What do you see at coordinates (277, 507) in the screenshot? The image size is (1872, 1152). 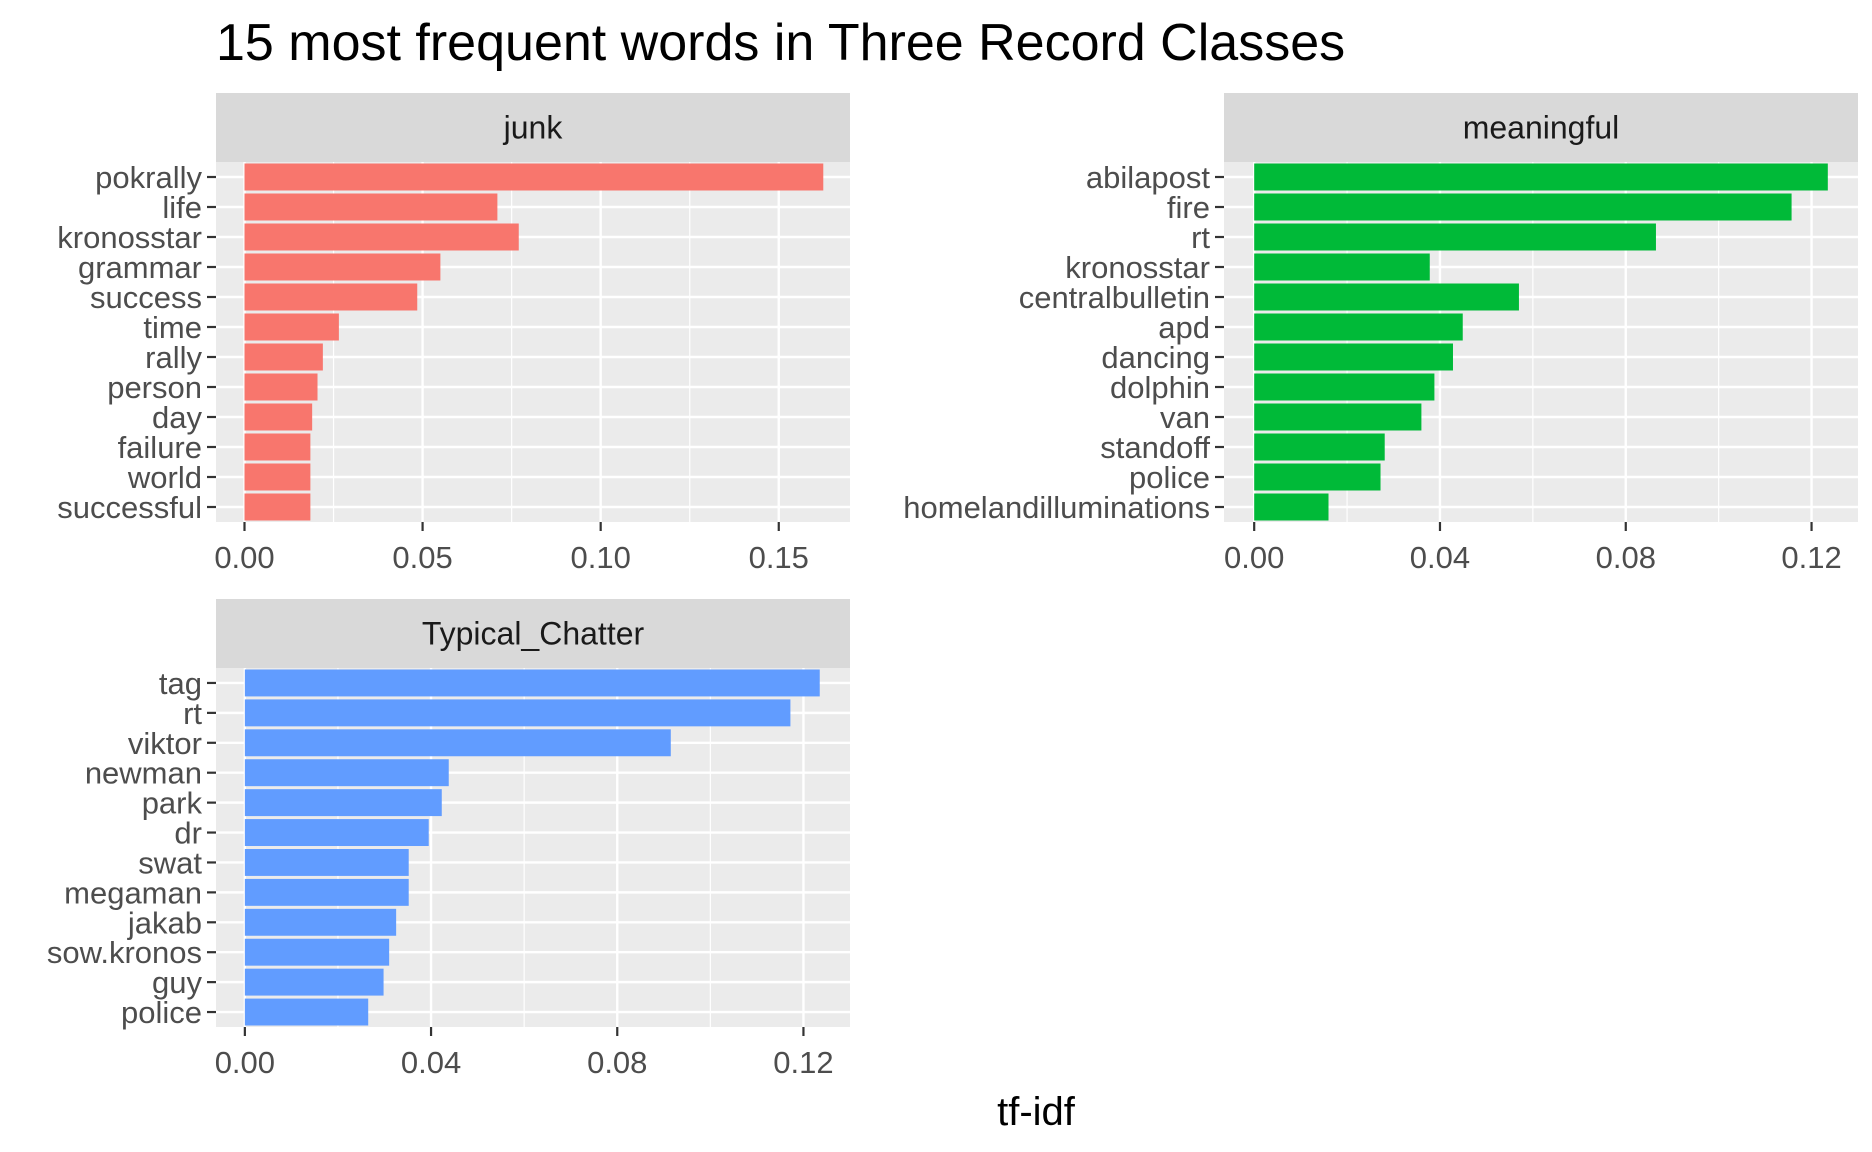 I see `bar-successful` at bounding box center [277, 507].